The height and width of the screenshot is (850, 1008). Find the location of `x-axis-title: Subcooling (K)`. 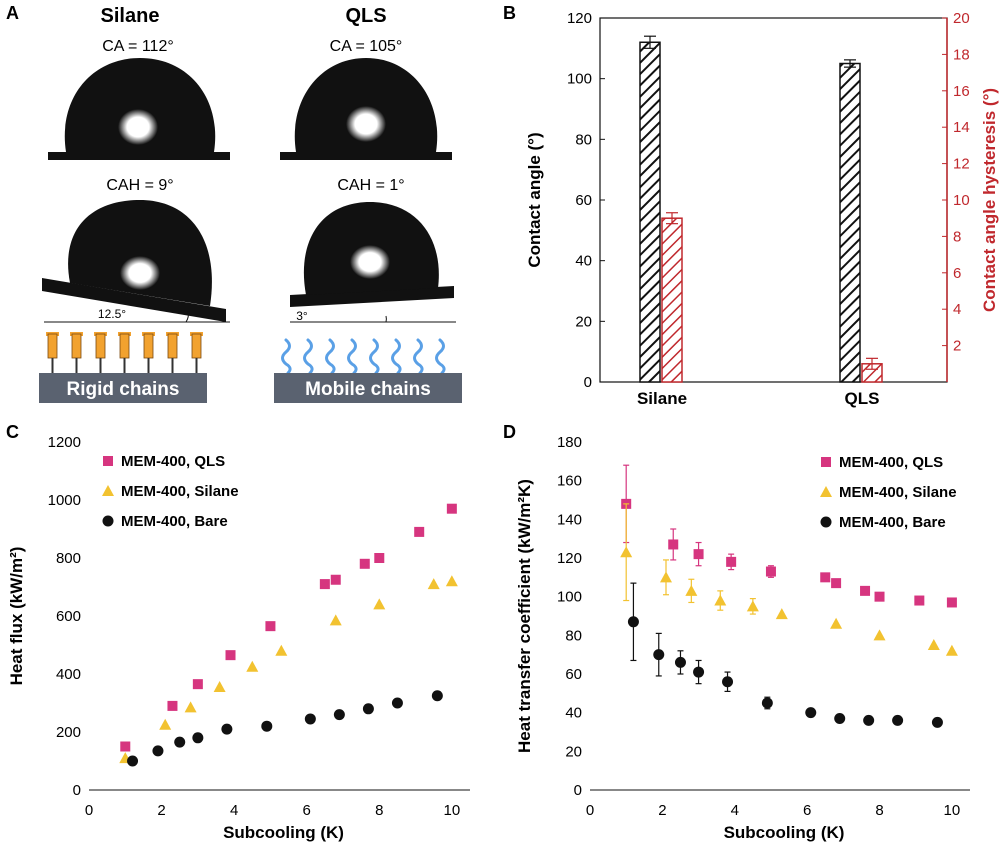

x-axis-title: Subcooling (K) is located at coordinates (784, 832).